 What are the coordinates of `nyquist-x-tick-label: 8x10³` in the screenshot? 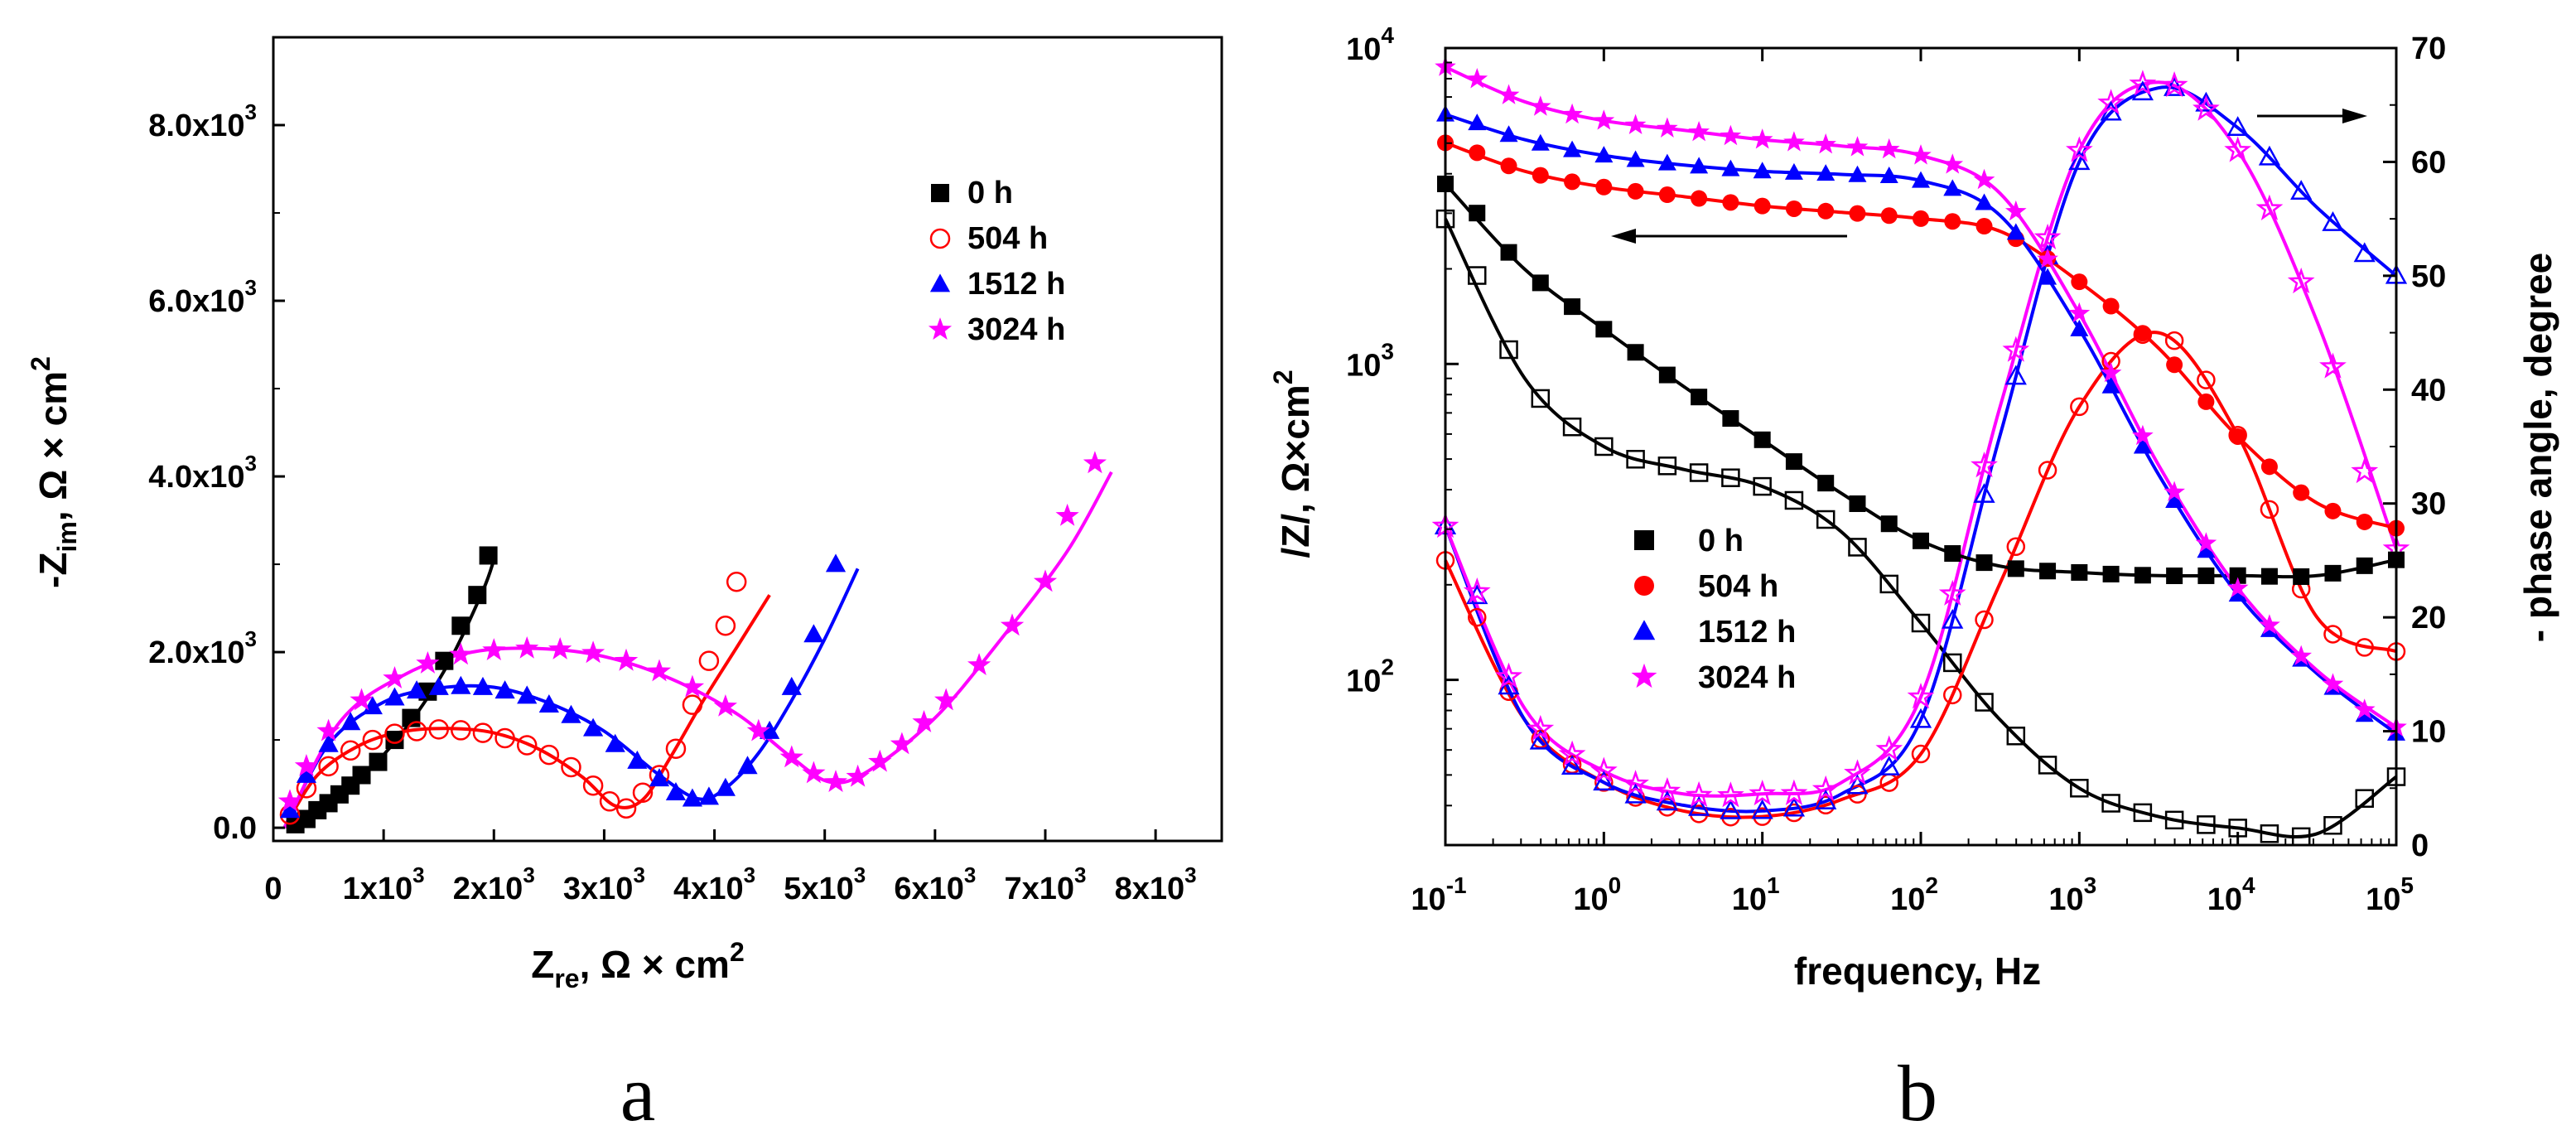 It's located at (1156, 884).